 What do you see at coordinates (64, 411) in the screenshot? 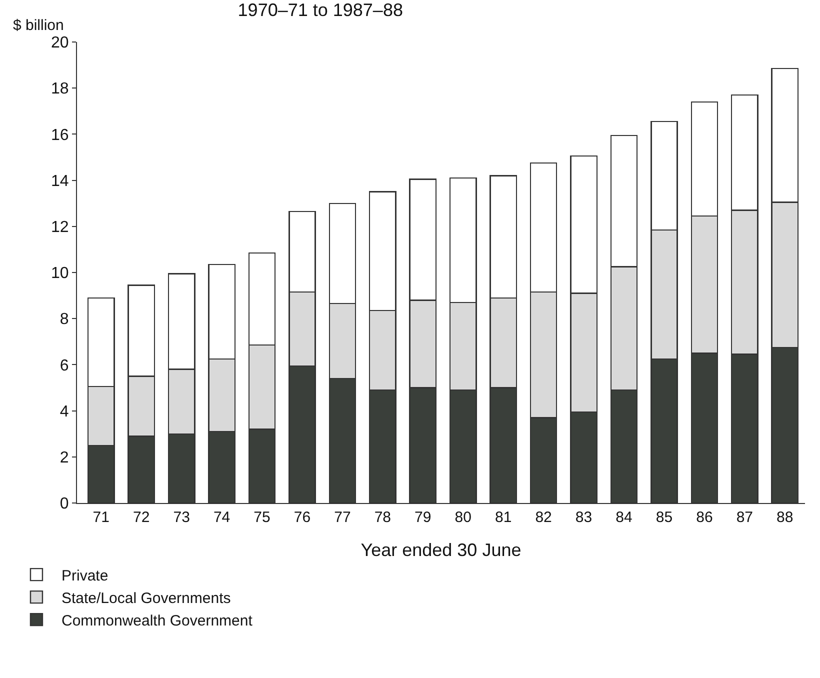
I see `y-tick-label: 4` at bounding box center [64, 411].